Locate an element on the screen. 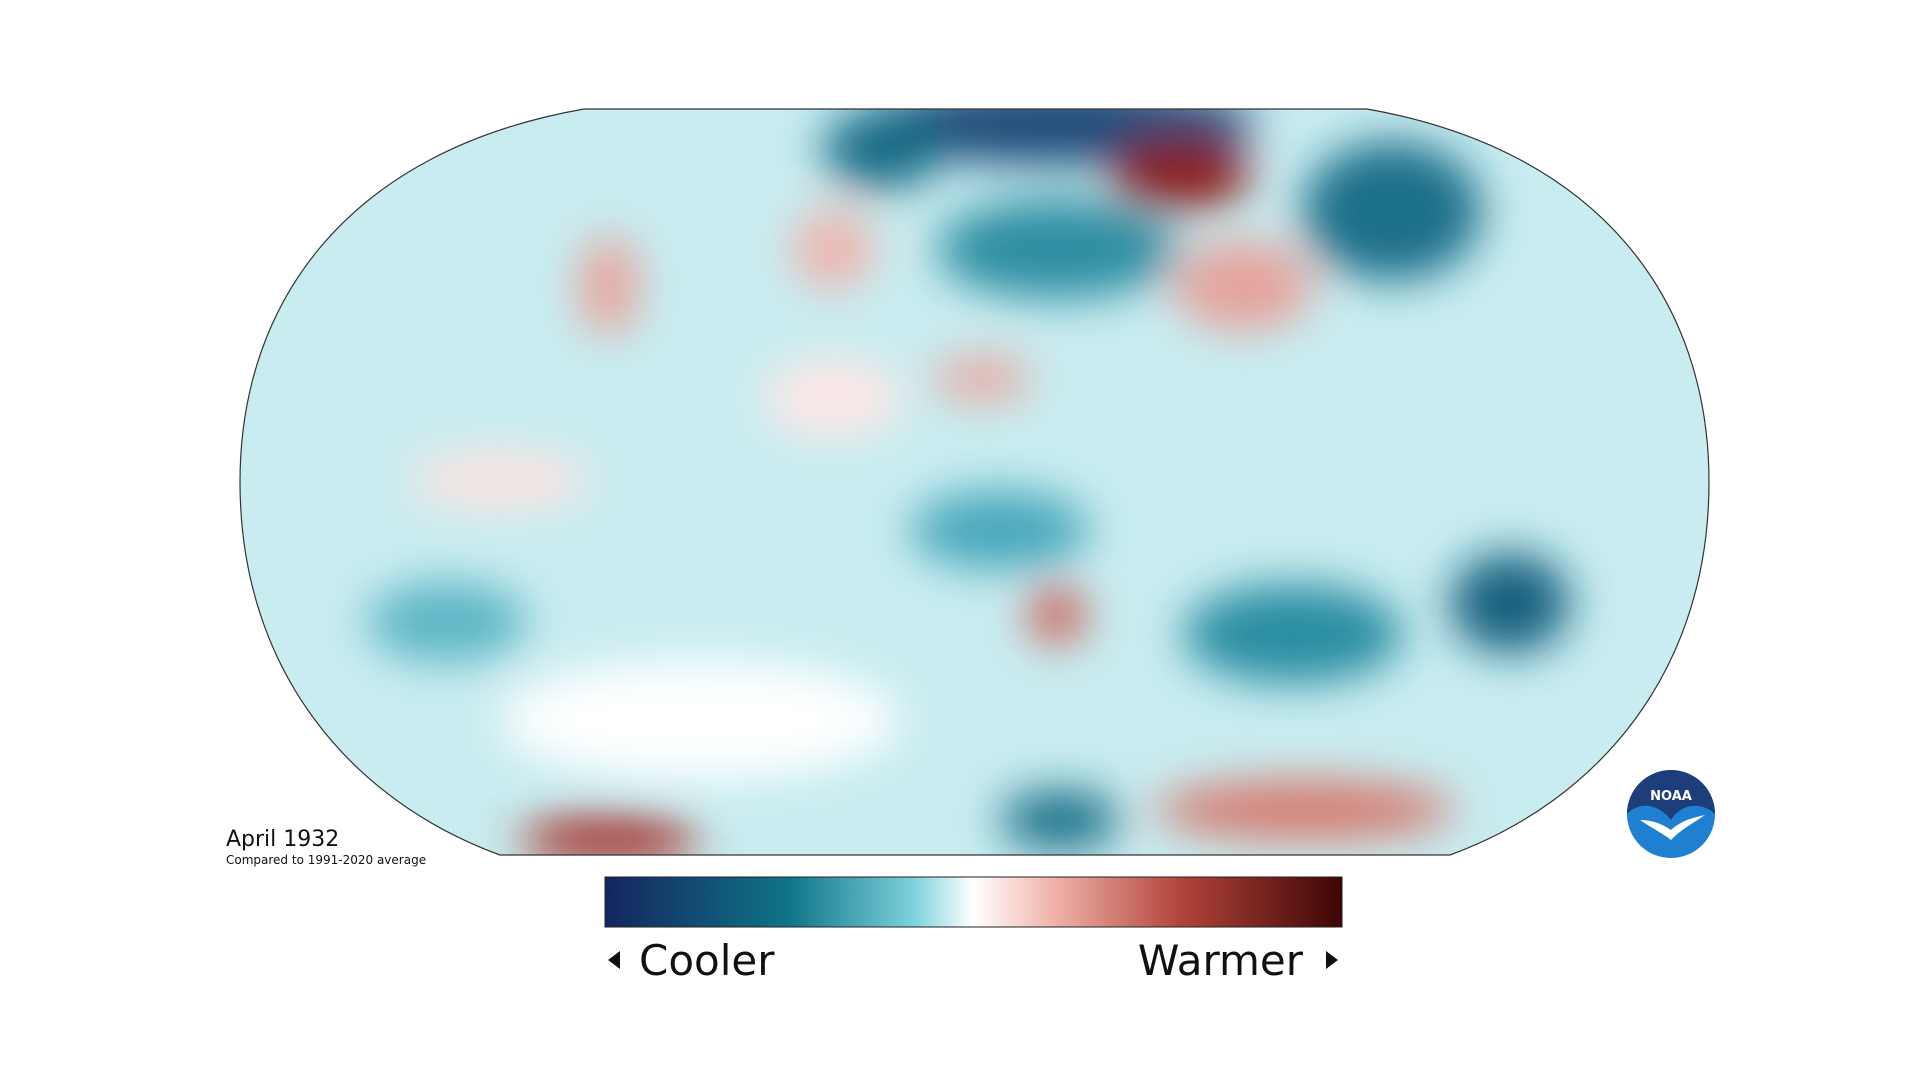  arrow-left is located at coordinates (614, 960).